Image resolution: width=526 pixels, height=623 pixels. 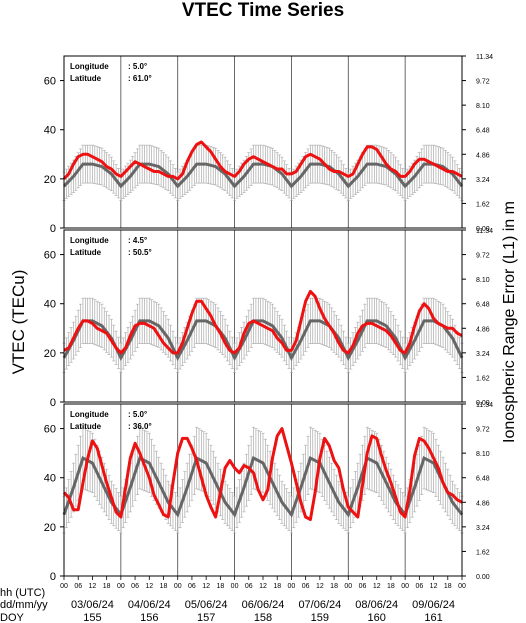 I want to click on reference-error-bars, so click(x=263, y=335).